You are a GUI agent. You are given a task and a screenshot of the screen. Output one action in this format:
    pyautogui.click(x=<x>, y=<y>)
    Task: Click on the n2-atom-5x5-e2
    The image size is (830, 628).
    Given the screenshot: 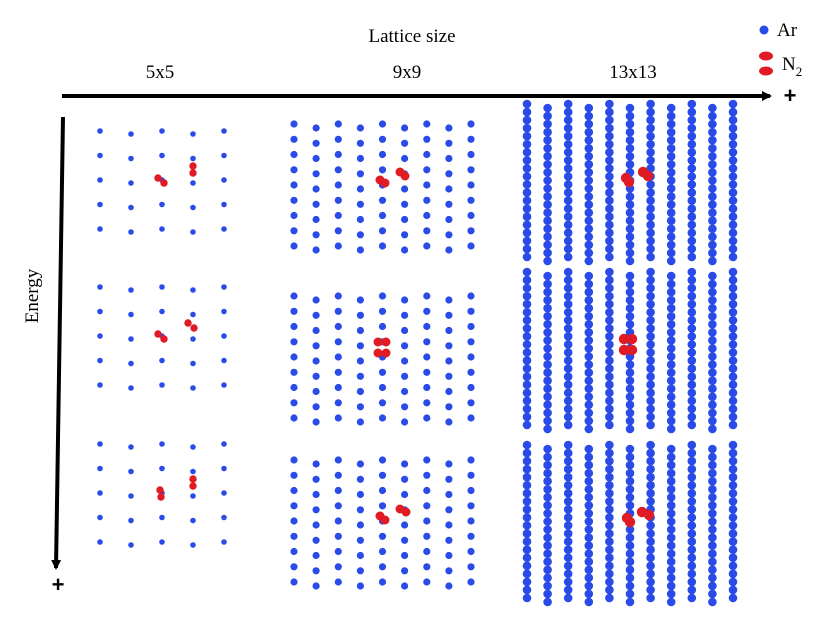 What is the action you would take?
    pyautogui.click(x=188, y=323)
    